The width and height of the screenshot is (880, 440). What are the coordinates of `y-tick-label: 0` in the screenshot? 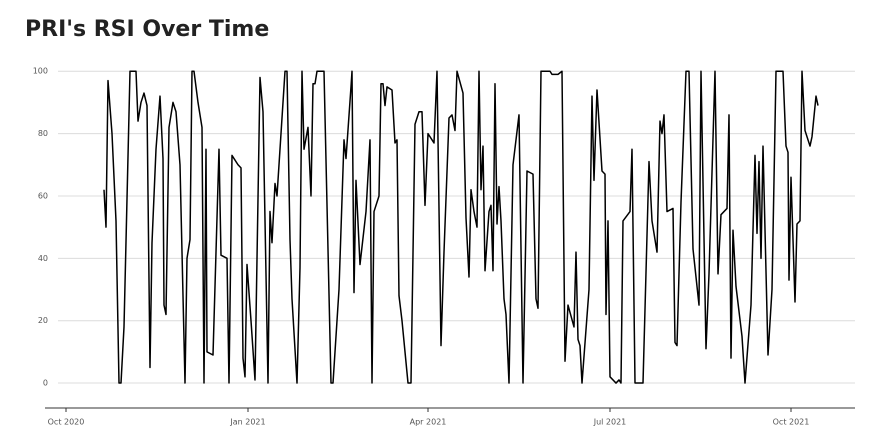 It's located at (45, 383).